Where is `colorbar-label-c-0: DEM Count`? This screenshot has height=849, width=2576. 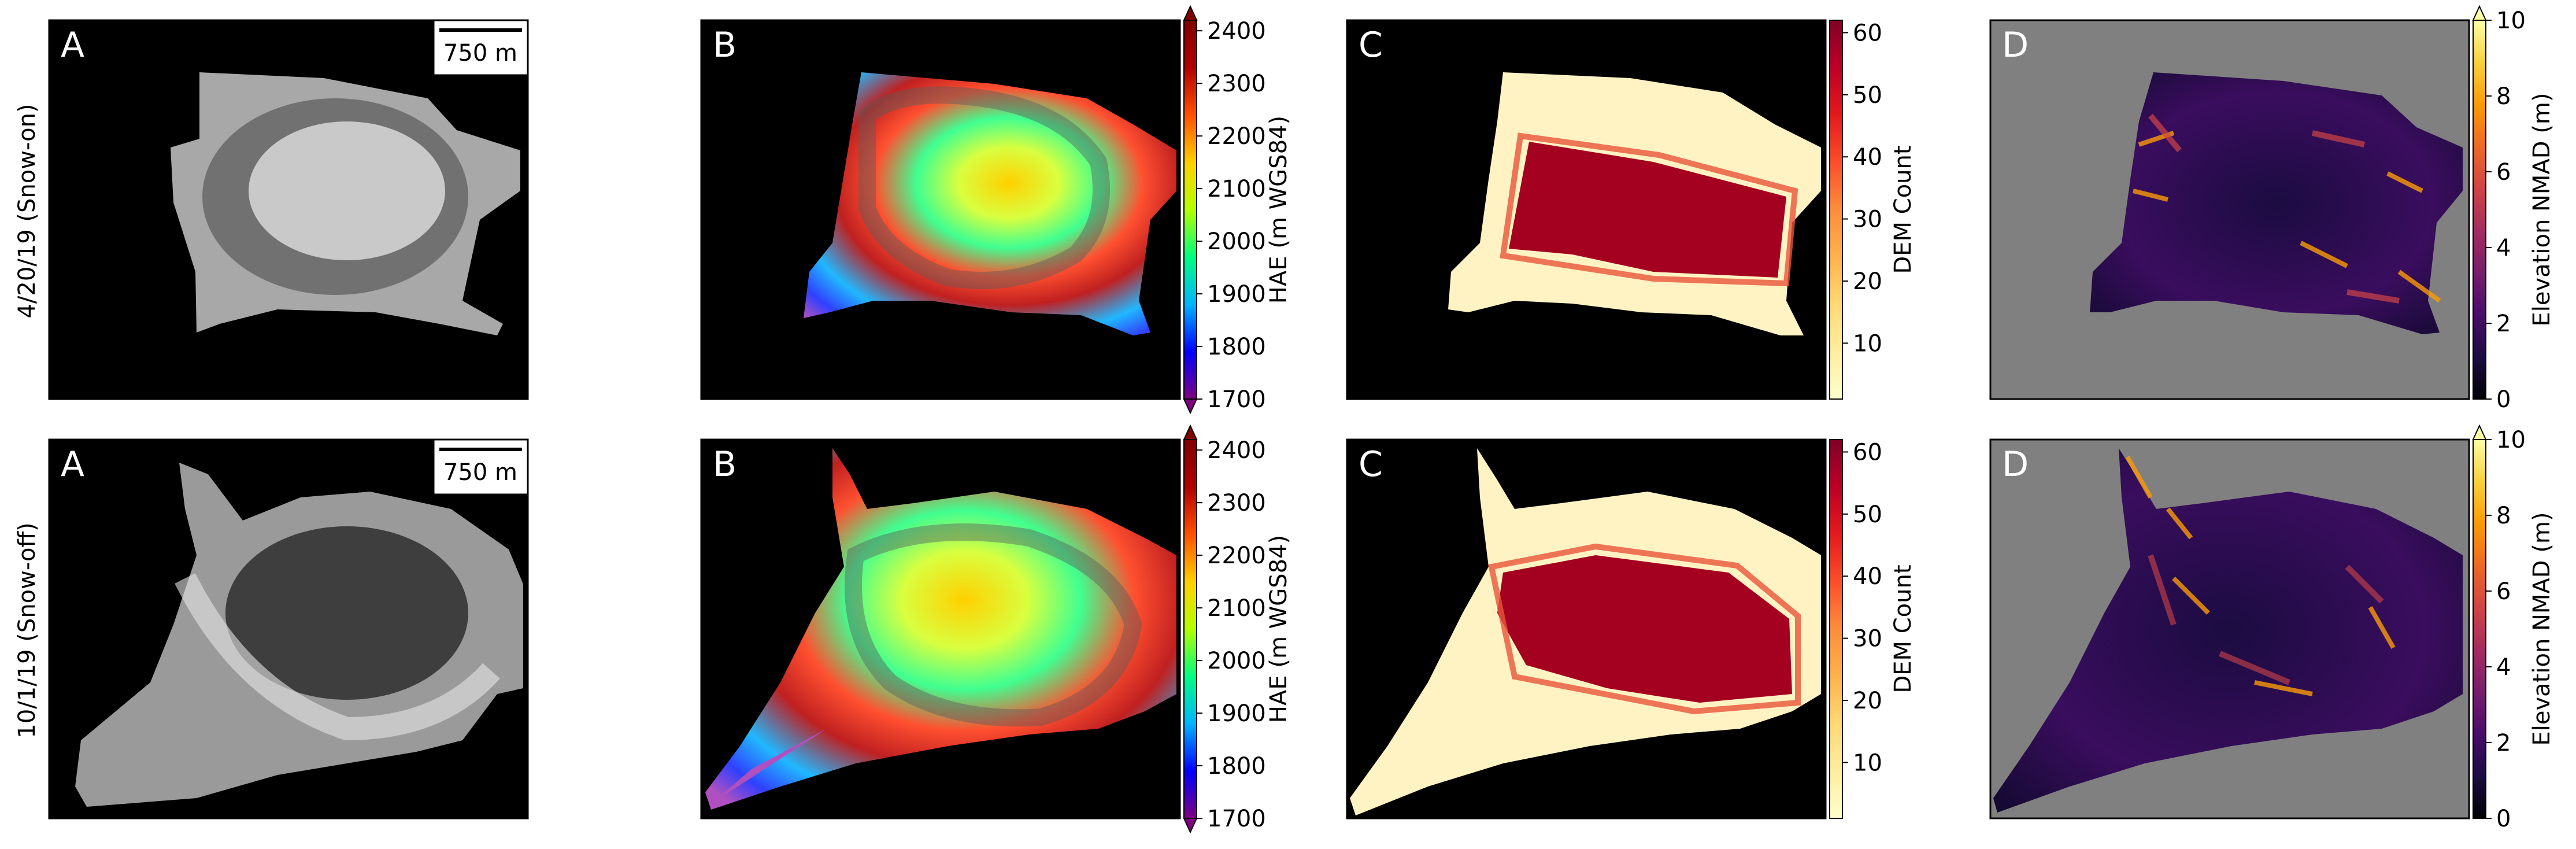
colorbar-label-c-0: DEM Count is located at coordinates (1903, 209).